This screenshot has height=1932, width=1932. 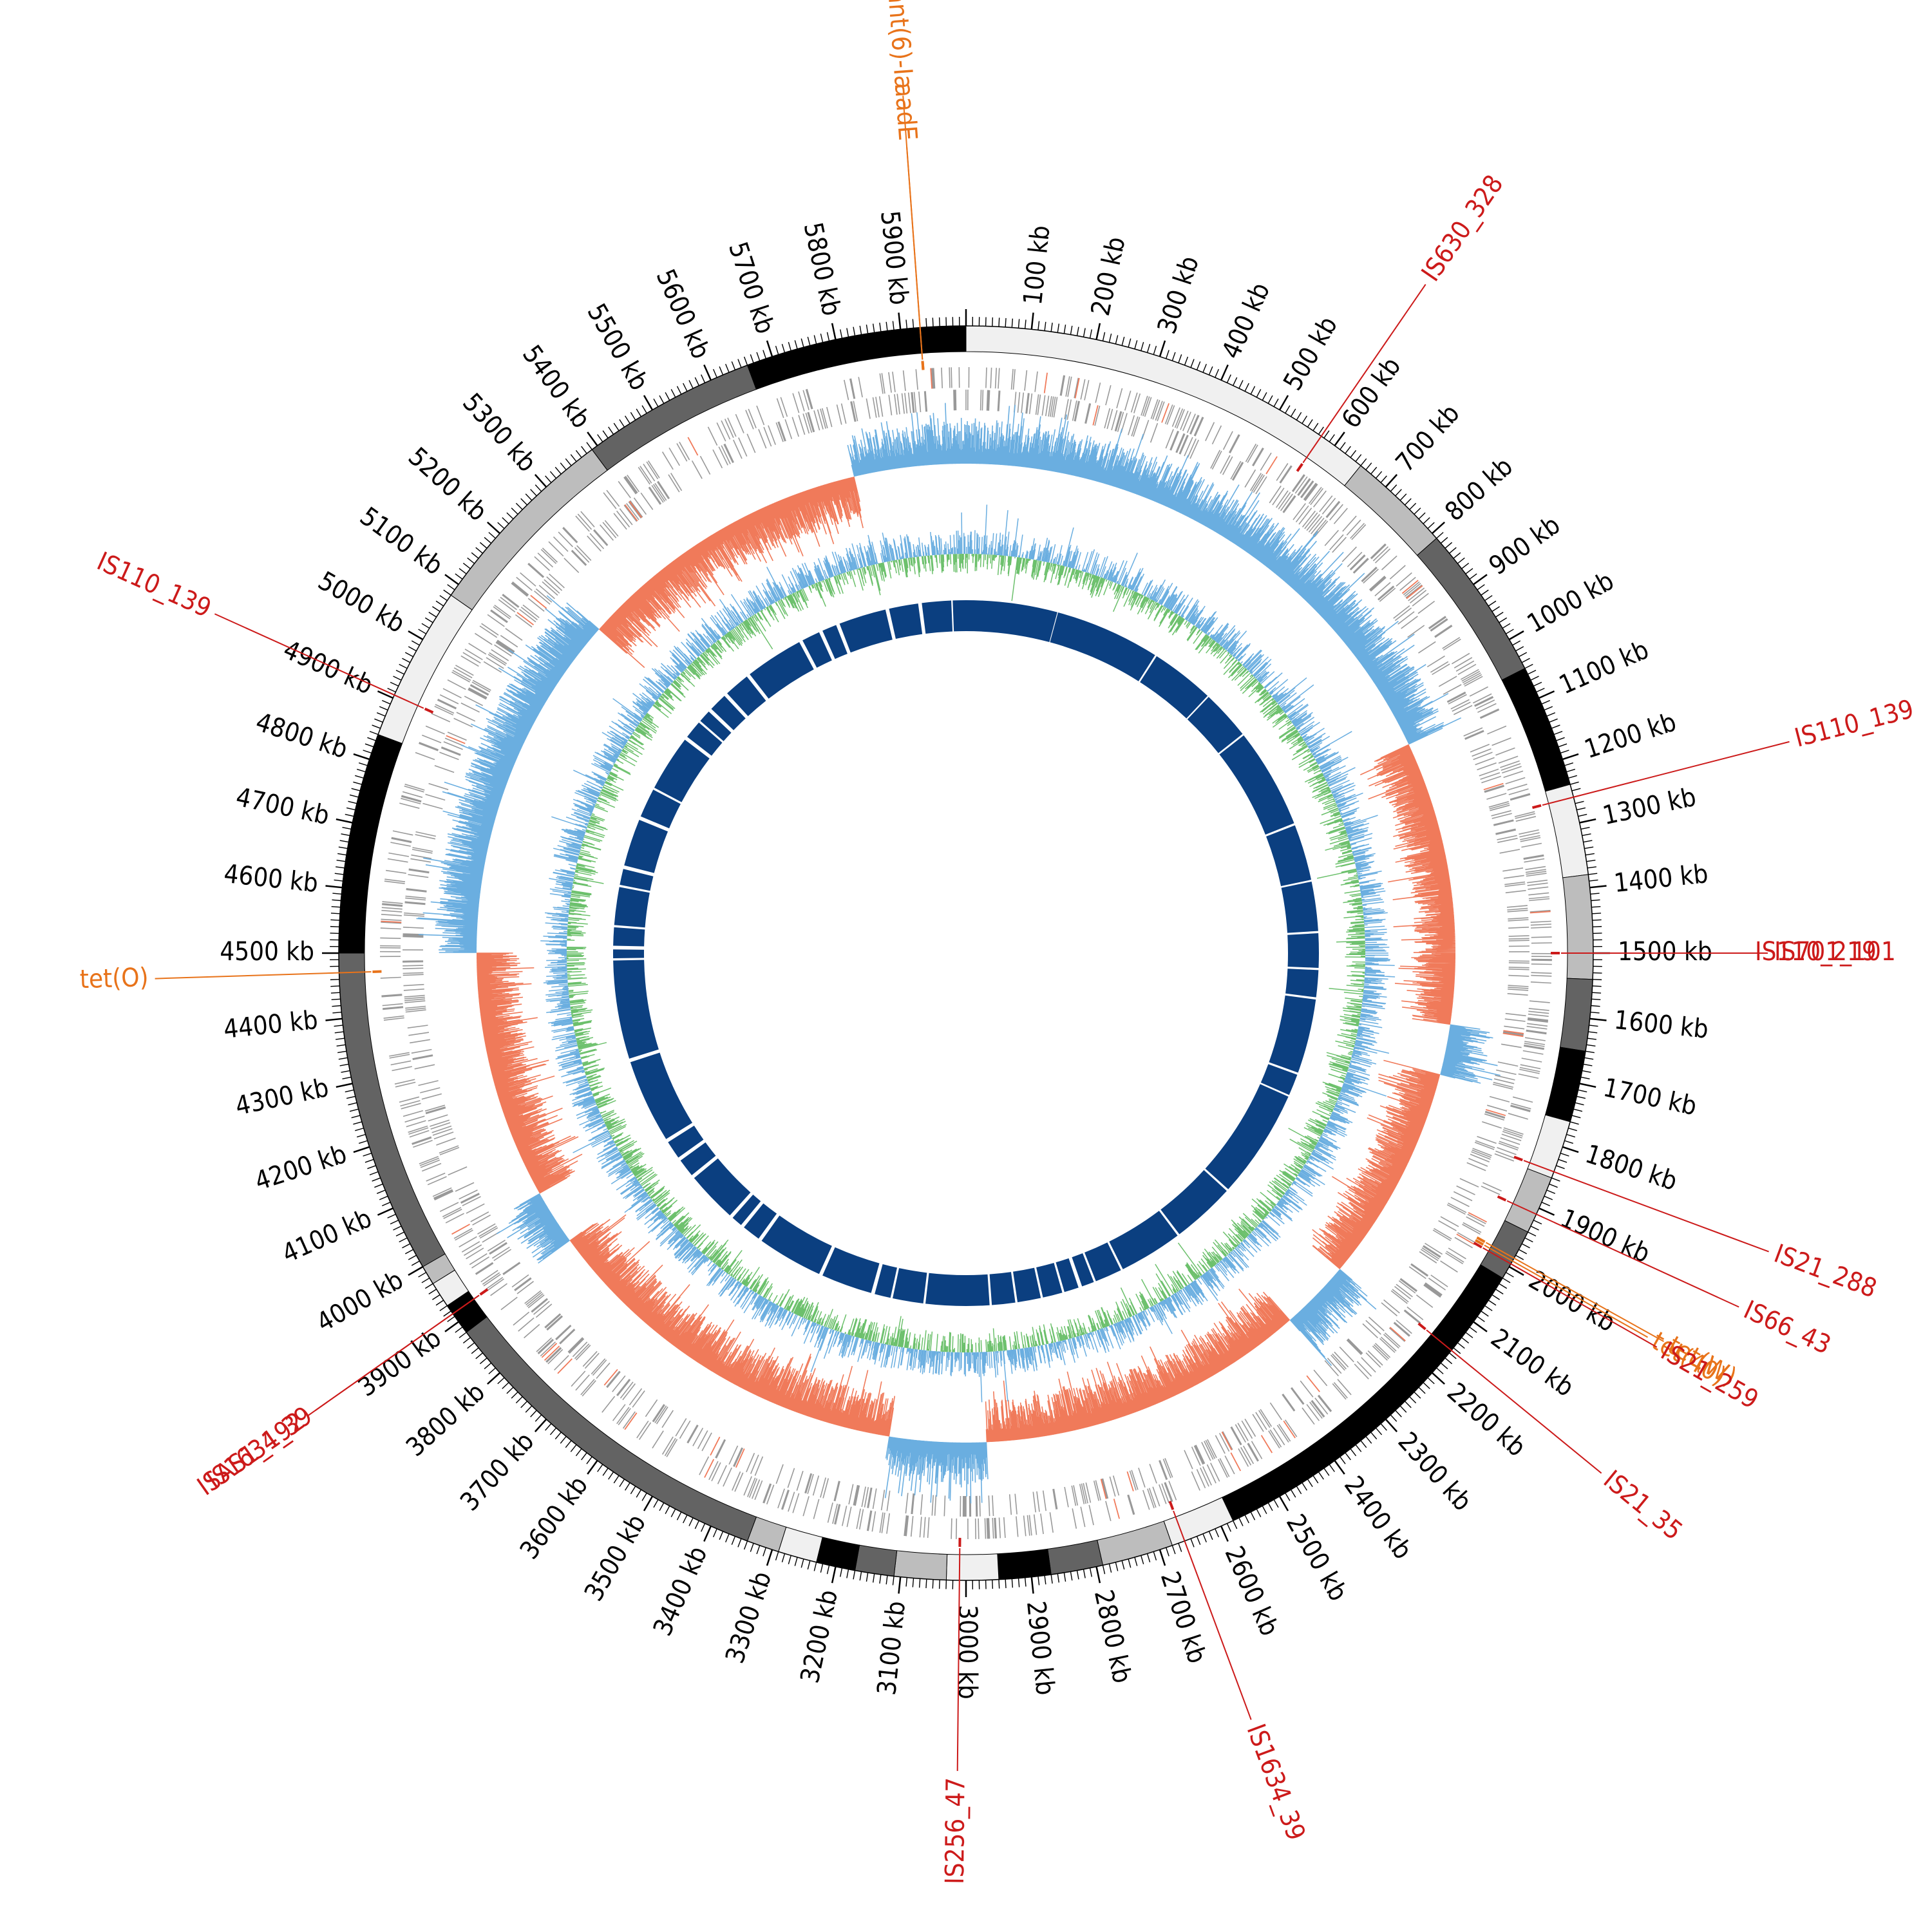 What do you see at coordinates (114, 978) in the screenshot?
I see `feature-label-tet-o: tet(O)` at bounding box center [114, 978].